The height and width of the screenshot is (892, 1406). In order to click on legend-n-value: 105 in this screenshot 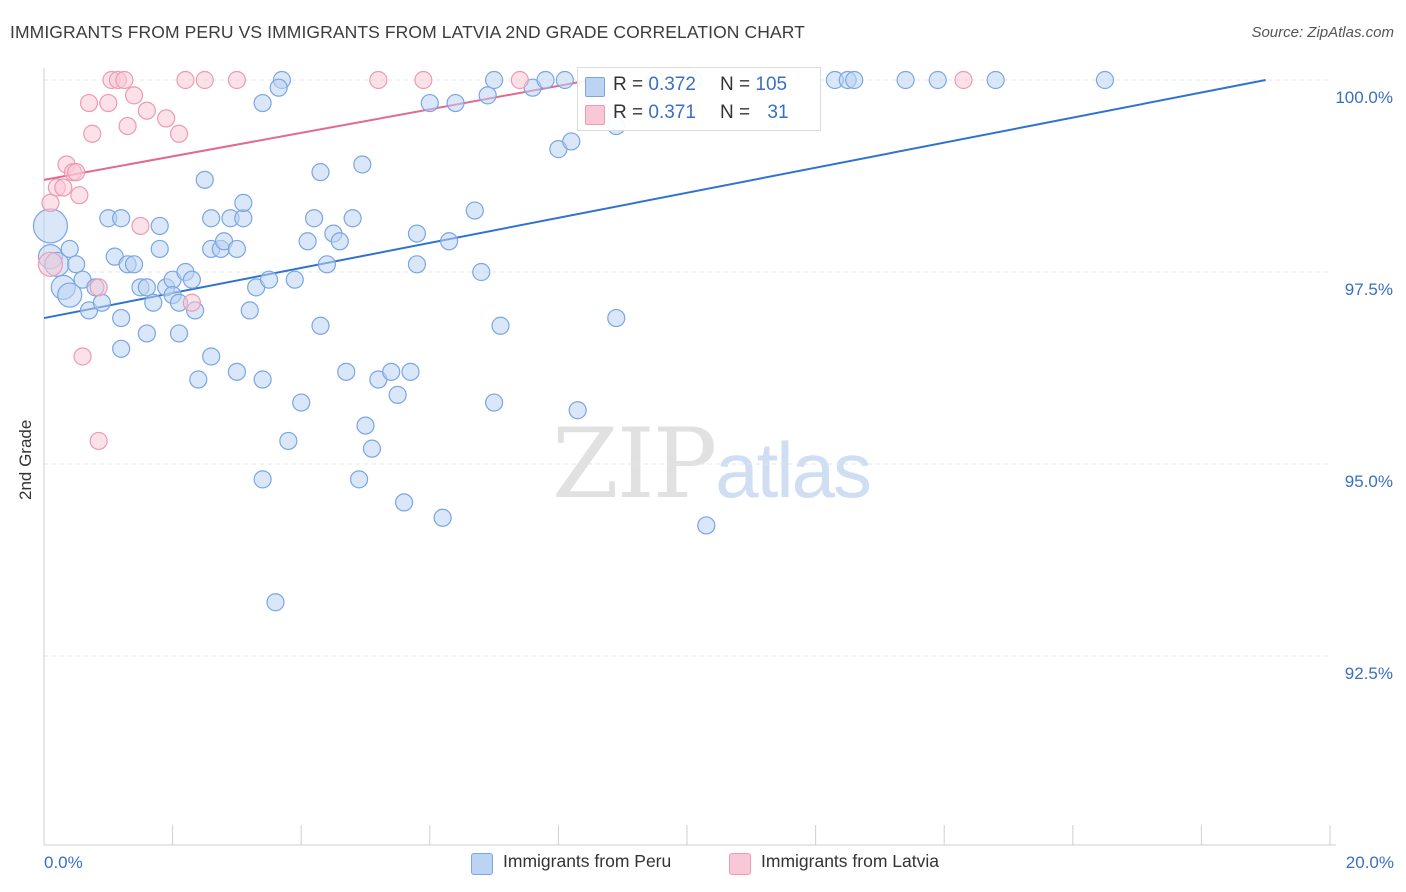, I will do `click(771, 84)`.